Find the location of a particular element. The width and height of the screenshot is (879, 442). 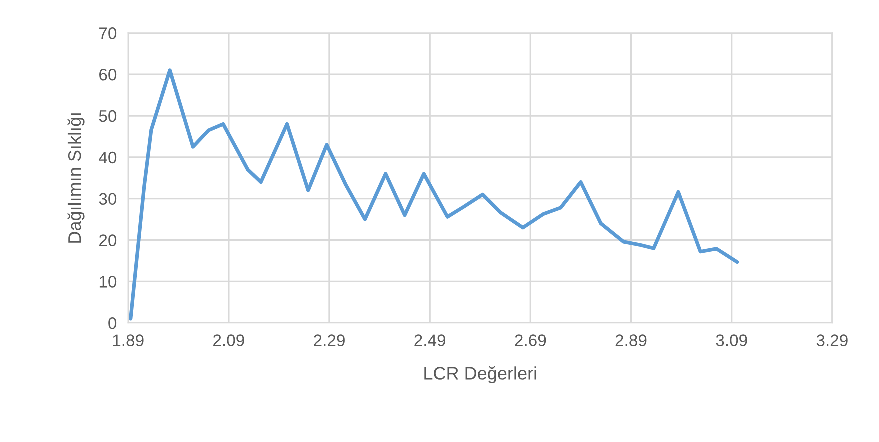

x-axis-title: LCR Değerleri is located at coordinates (480, 375).